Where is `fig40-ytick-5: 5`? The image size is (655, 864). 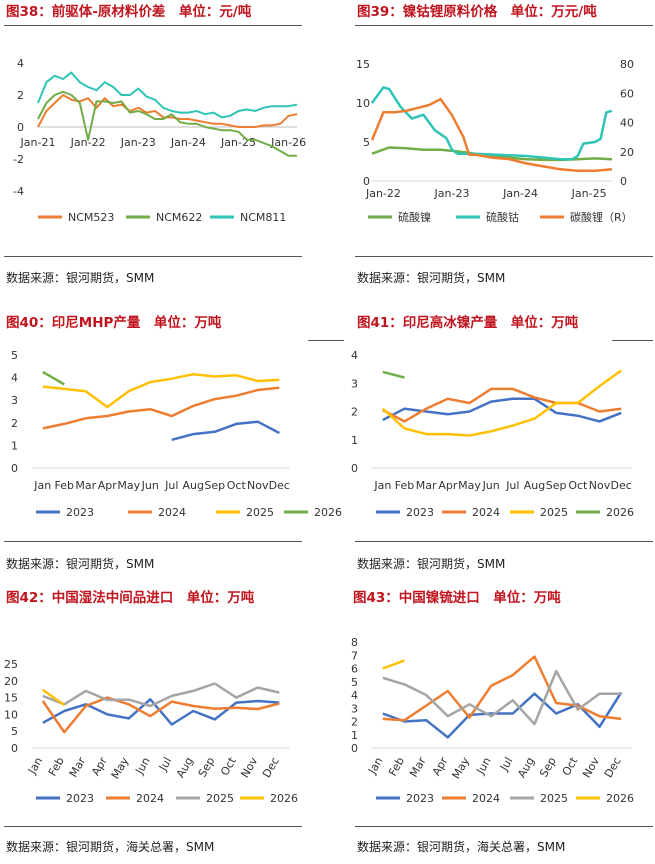 fig40-ytick-5: 5 is located at coordinates (14, 355).